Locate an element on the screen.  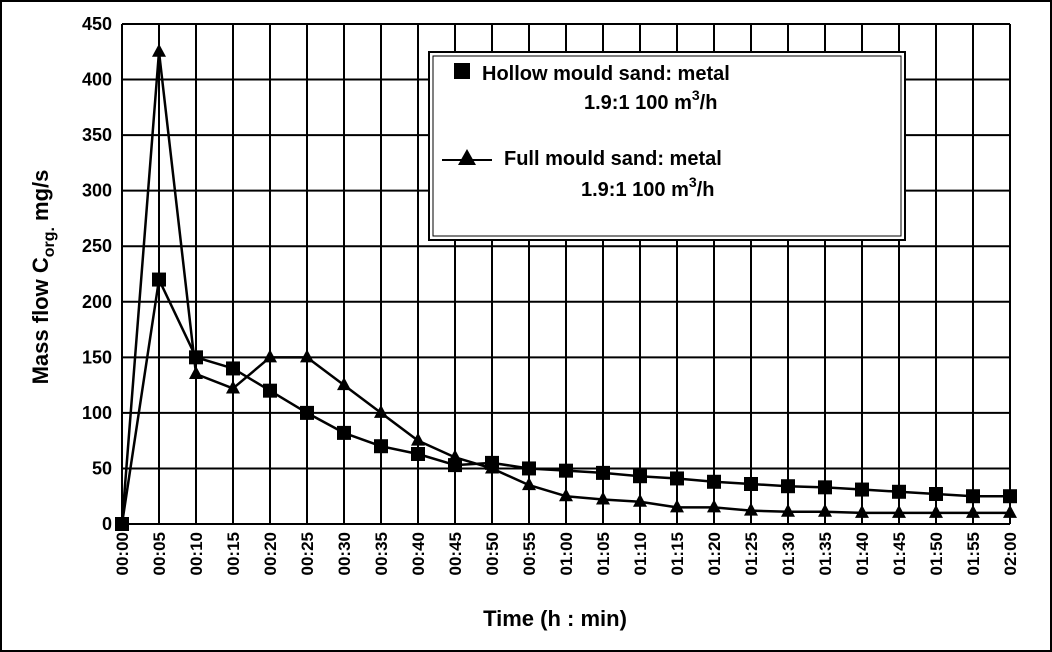
legend-hollow-label: Hollow mould sand: metal is located at coordinates (606, 74).